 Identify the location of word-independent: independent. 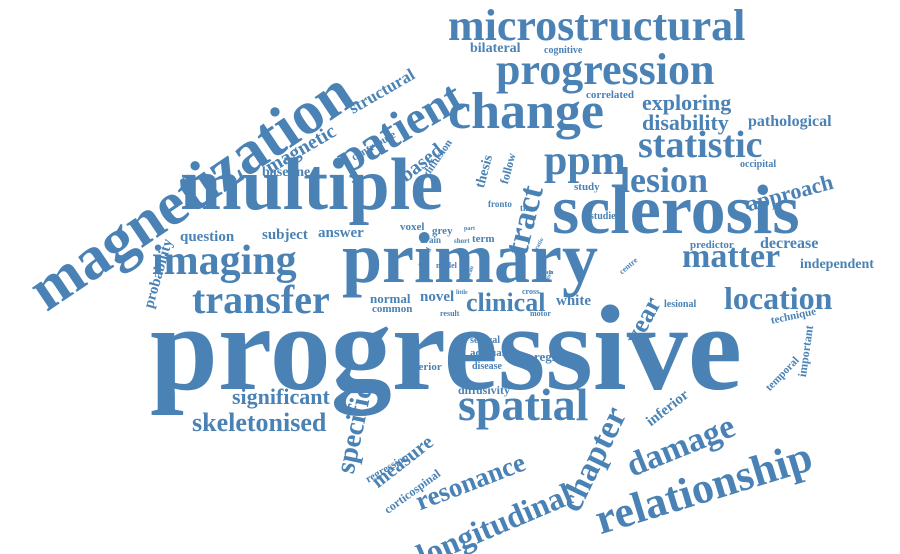
(837, 265).